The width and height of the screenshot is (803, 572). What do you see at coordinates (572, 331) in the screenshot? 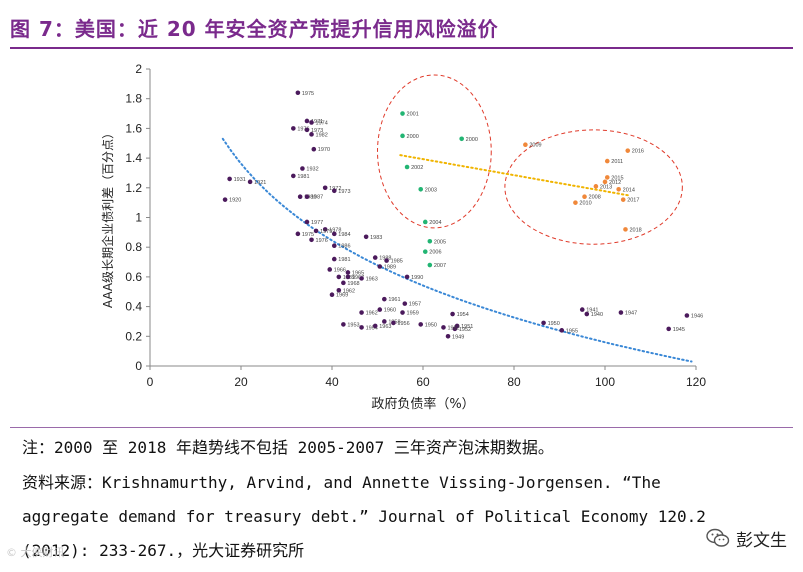
I see `point-label: 1955` at bounding box center [572, 331].